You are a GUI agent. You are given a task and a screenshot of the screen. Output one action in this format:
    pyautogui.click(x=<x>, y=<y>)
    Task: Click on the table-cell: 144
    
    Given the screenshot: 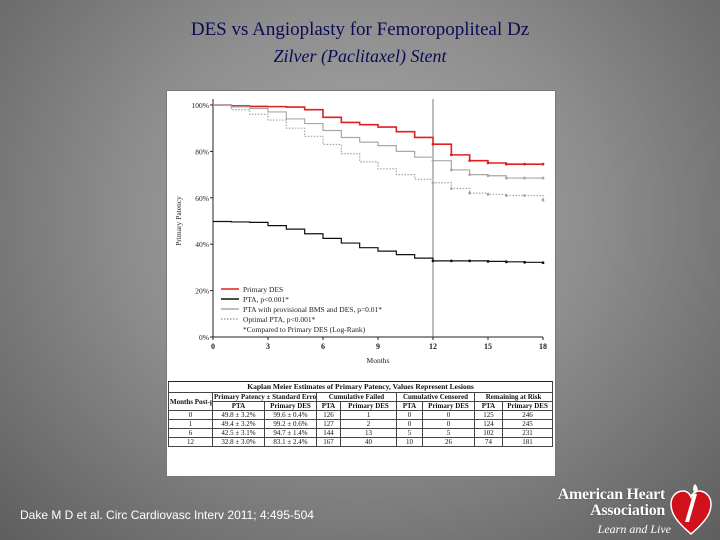 What is the action you would take?
    pyautogui.click(x=328, y=433)
    